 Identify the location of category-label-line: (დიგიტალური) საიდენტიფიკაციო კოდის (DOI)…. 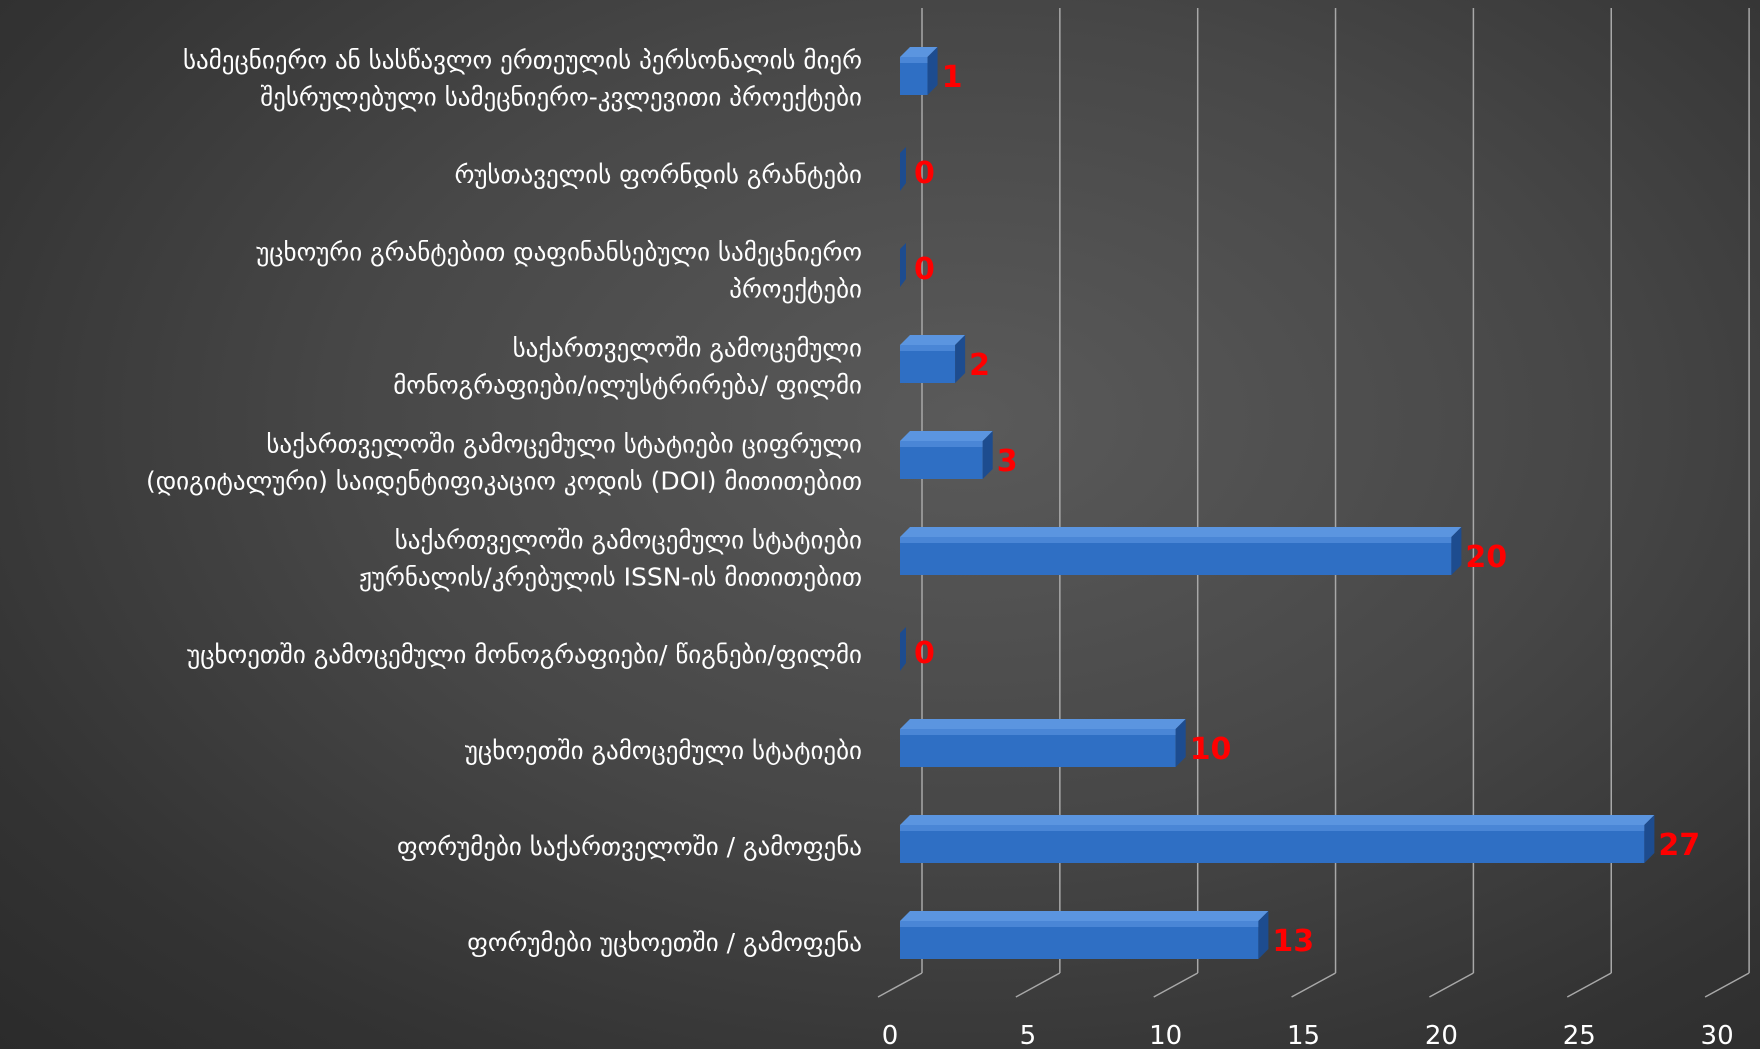
(504, 481).